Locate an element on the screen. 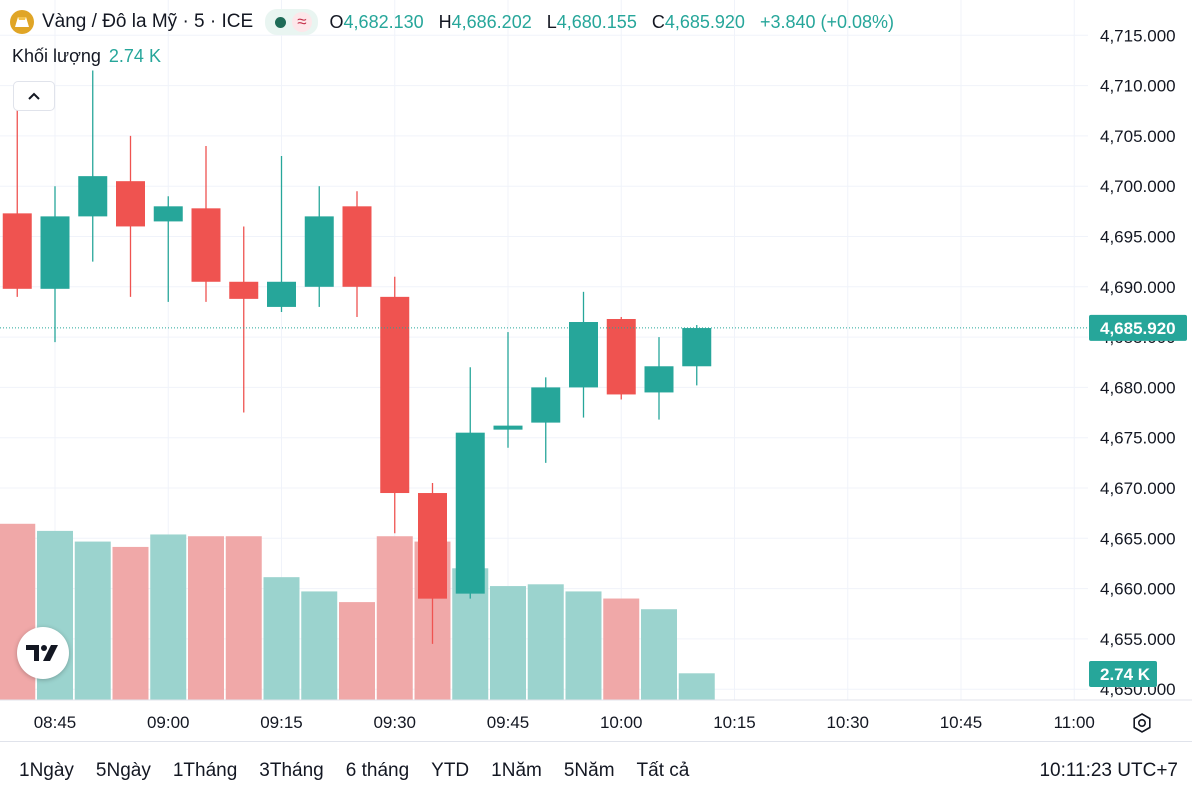  symbol-title: Vàng / Đô la Mỹ · 5 · ICE is located at coordinates (148, 21).